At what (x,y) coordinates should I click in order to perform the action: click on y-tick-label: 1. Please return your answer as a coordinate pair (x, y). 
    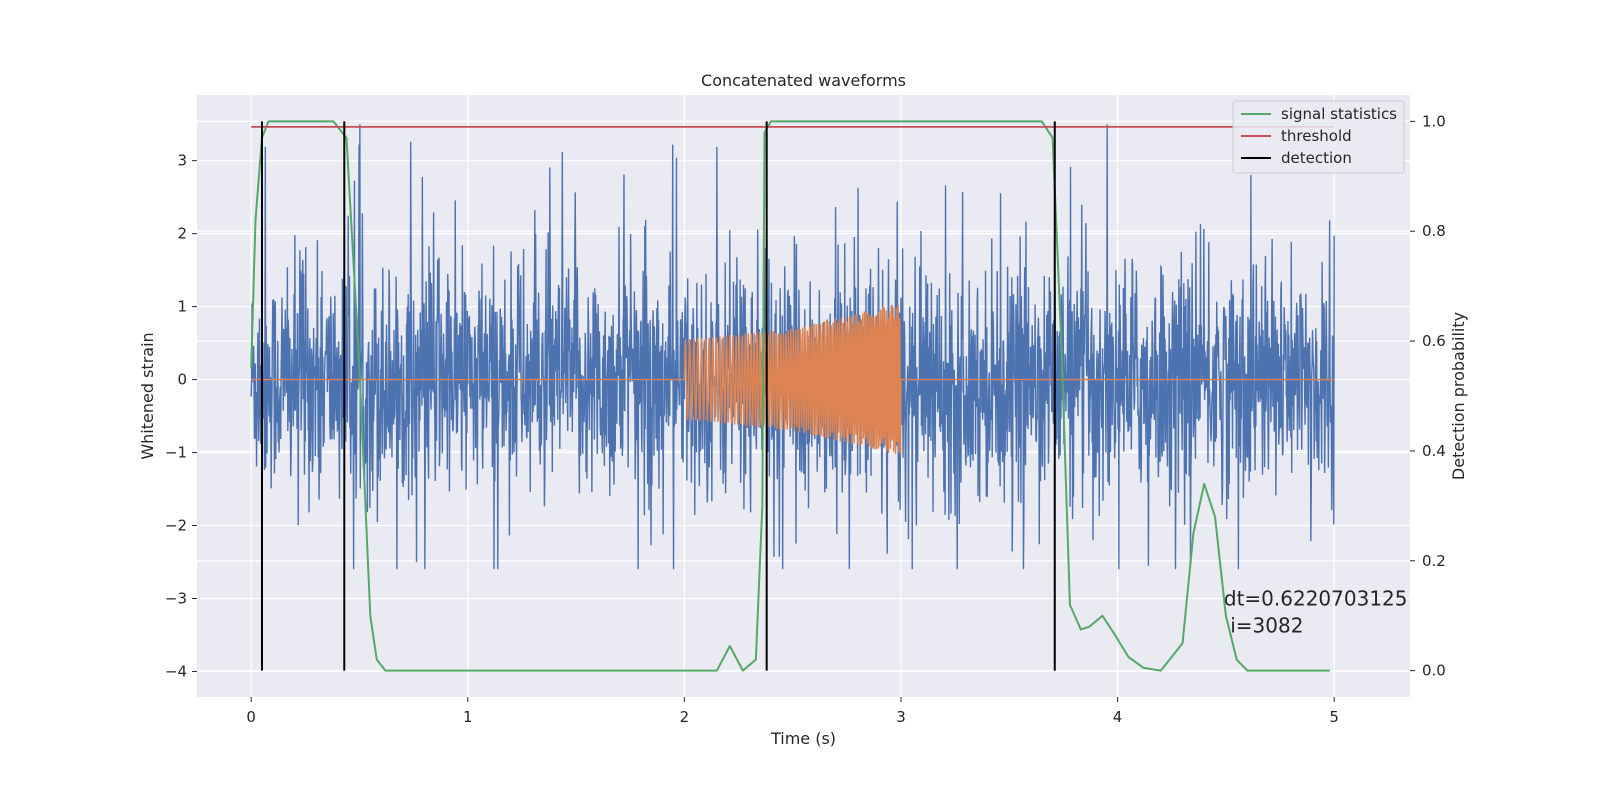
    Looking at the image, I should click on (182, 307).